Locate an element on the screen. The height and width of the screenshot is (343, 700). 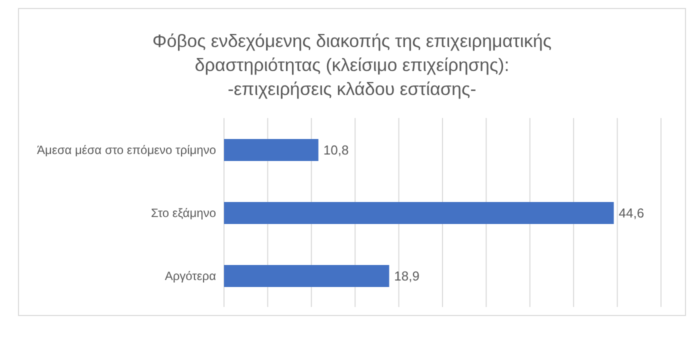
data-label: 18,9 is located at coordinates (407, 276).